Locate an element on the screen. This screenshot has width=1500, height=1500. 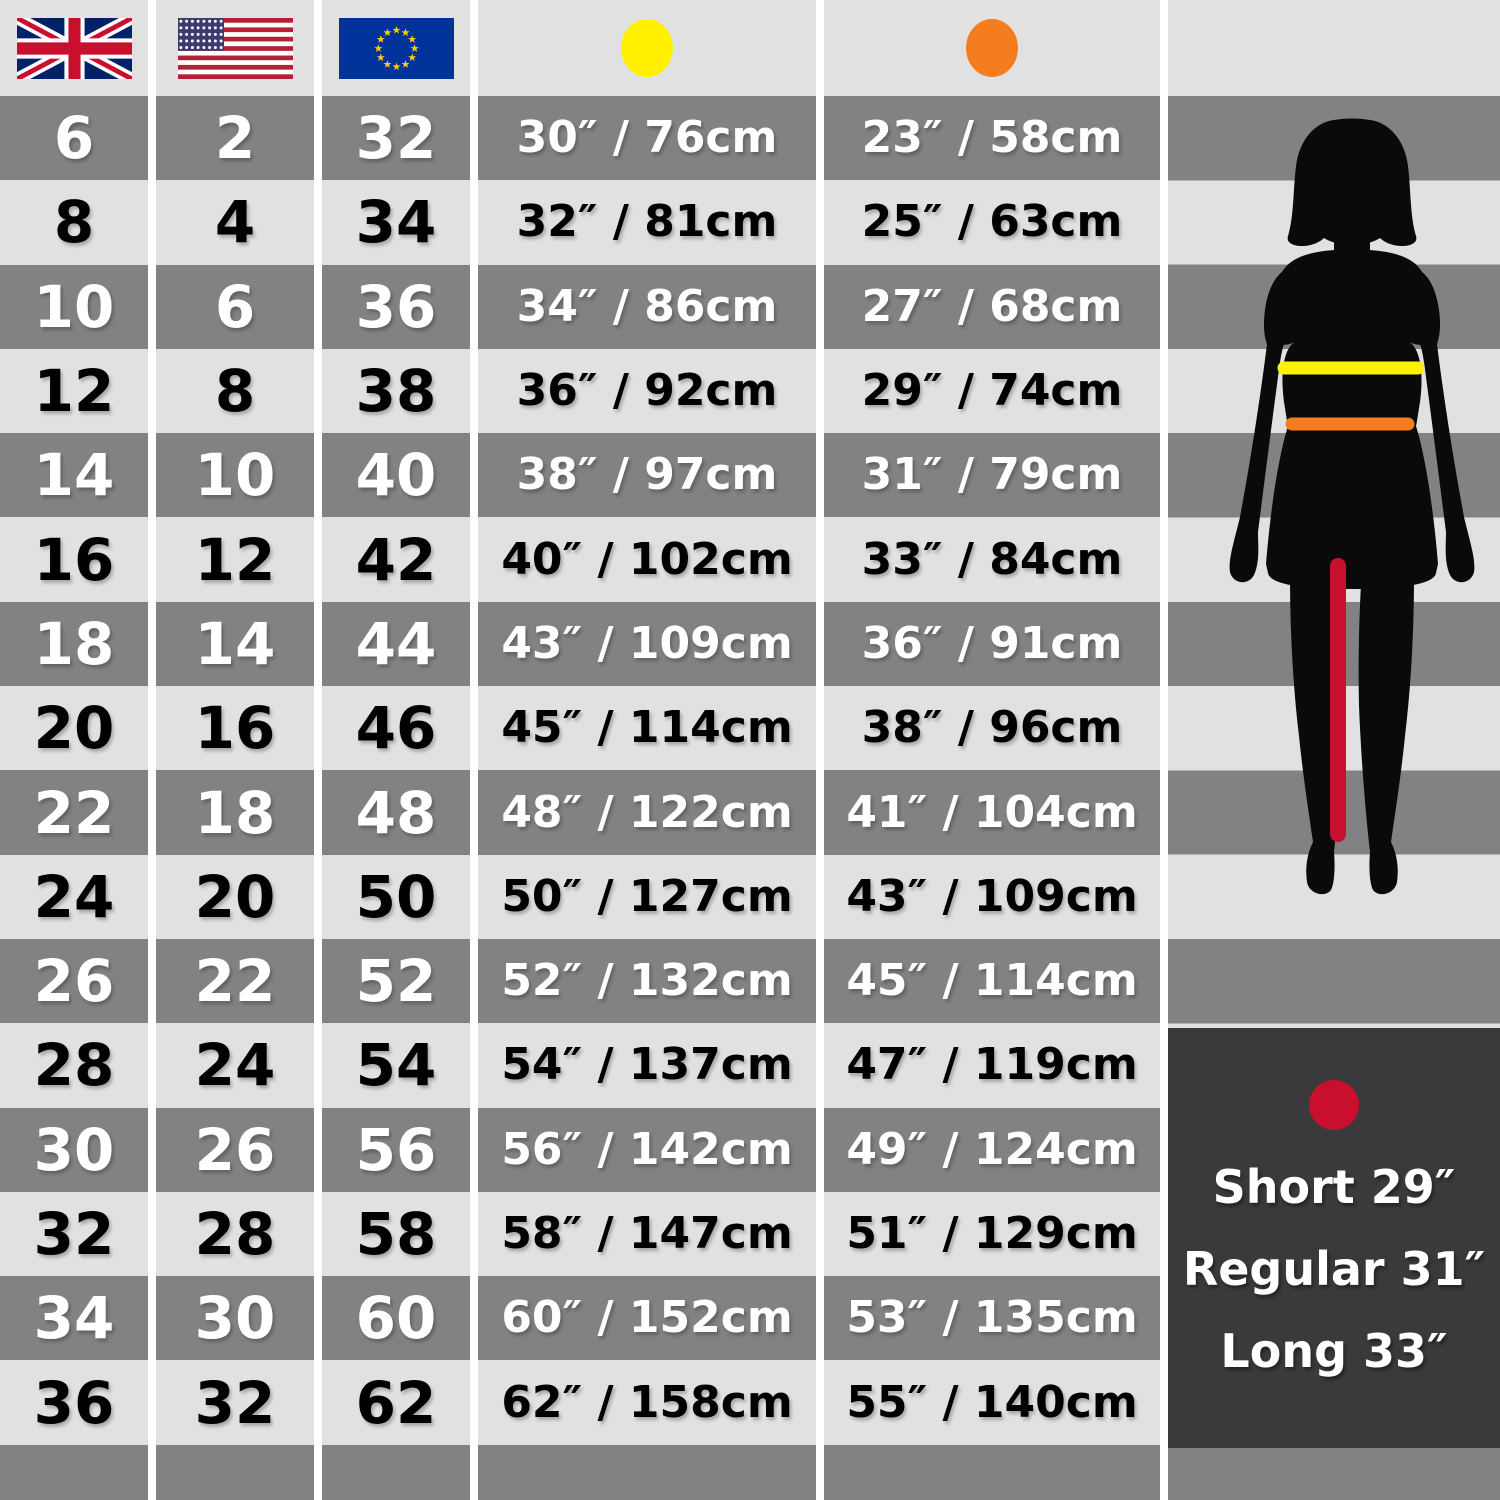
bust-cell: 54″ / 137cm is located at coordinates (647, 1065).